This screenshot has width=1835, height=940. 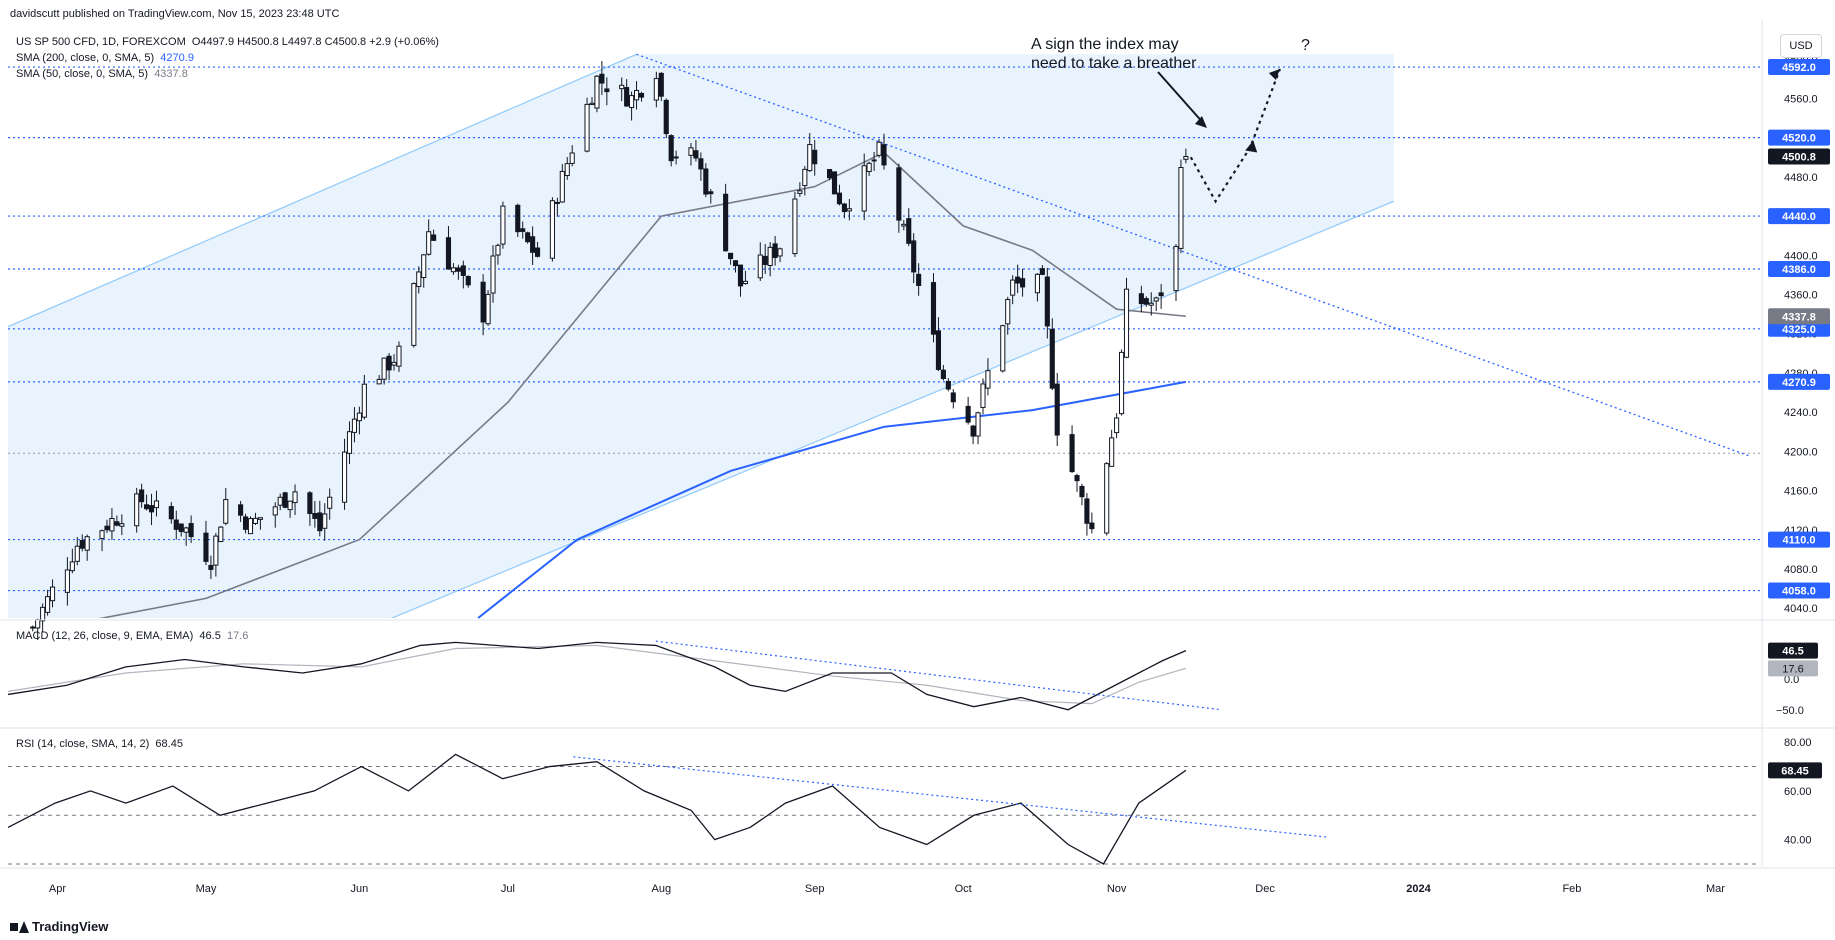 What do you see at coordinates (1795, 770) in the screenshot?
I see `rsi-value-badge-bg` at bounding box center [1795, 770].